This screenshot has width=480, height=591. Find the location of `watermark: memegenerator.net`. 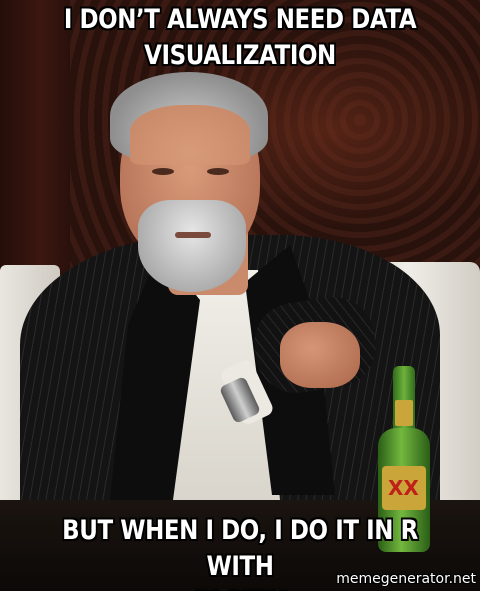

watermark: memegenerator.net is located at coordinates (406, 579).